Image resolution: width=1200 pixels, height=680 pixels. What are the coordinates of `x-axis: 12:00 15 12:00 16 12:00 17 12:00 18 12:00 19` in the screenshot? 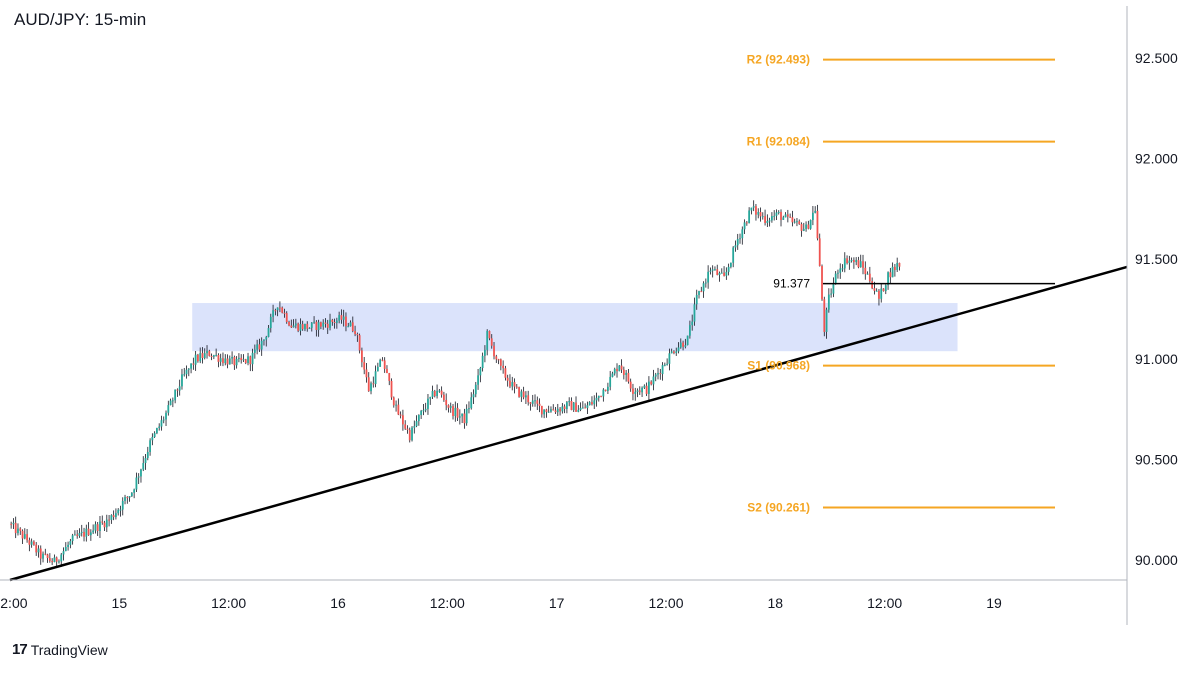 It's located at (501, 603).